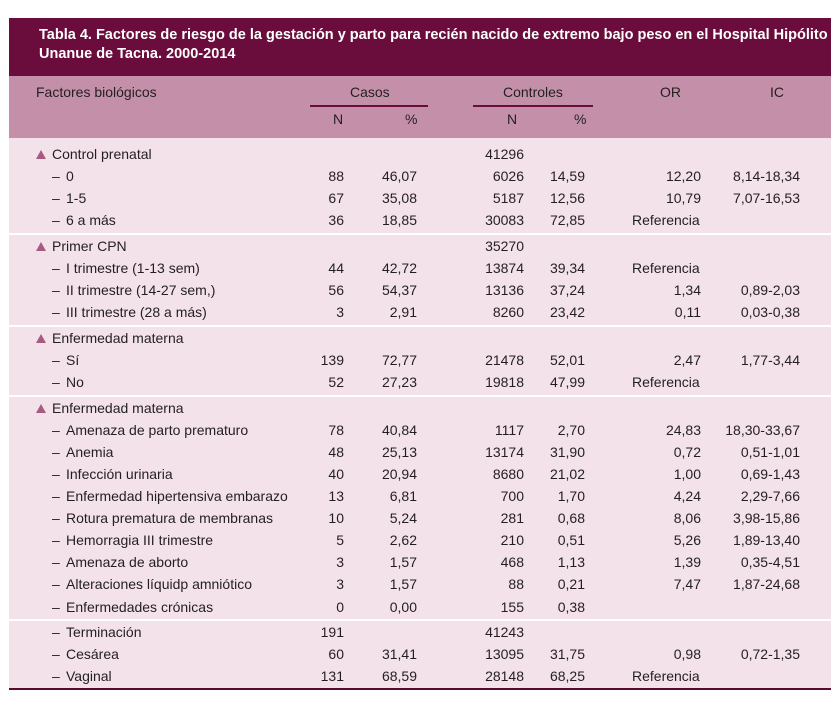 This screenshot has width=840, height=705. Describe the element at coordinates (687, 654) in the screenshot. I see `cell-or: 0,98` at that location.